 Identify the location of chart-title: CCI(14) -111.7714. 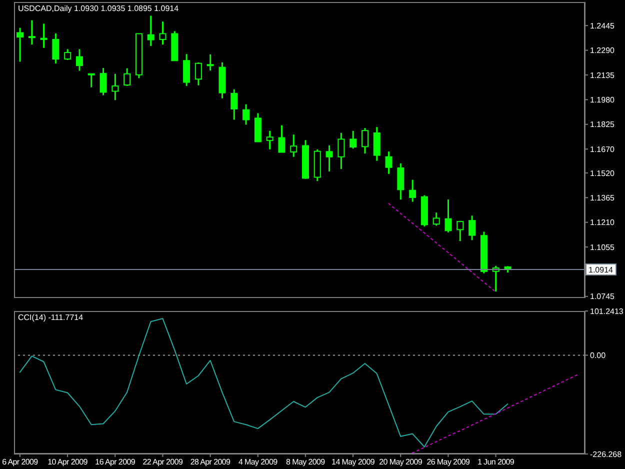
(51, 318).